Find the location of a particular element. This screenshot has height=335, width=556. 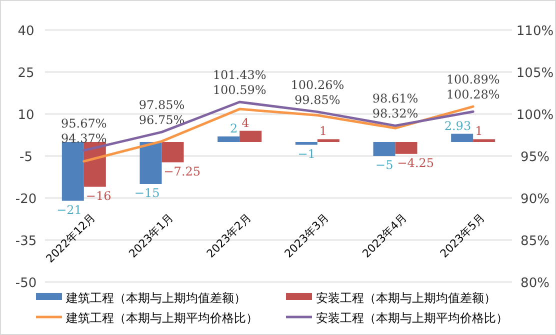

data-label: −16 is located at coordinates (99, 195).